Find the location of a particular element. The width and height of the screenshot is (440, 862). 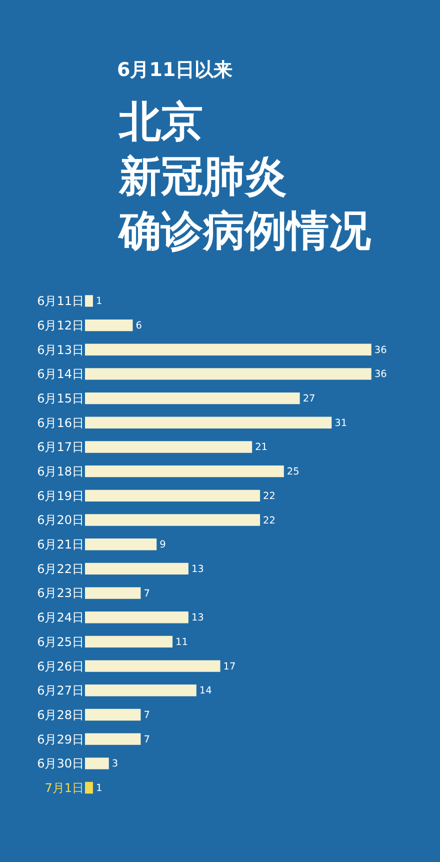

y-tick-label: 7月1日 is located at coordinates (64, 787).